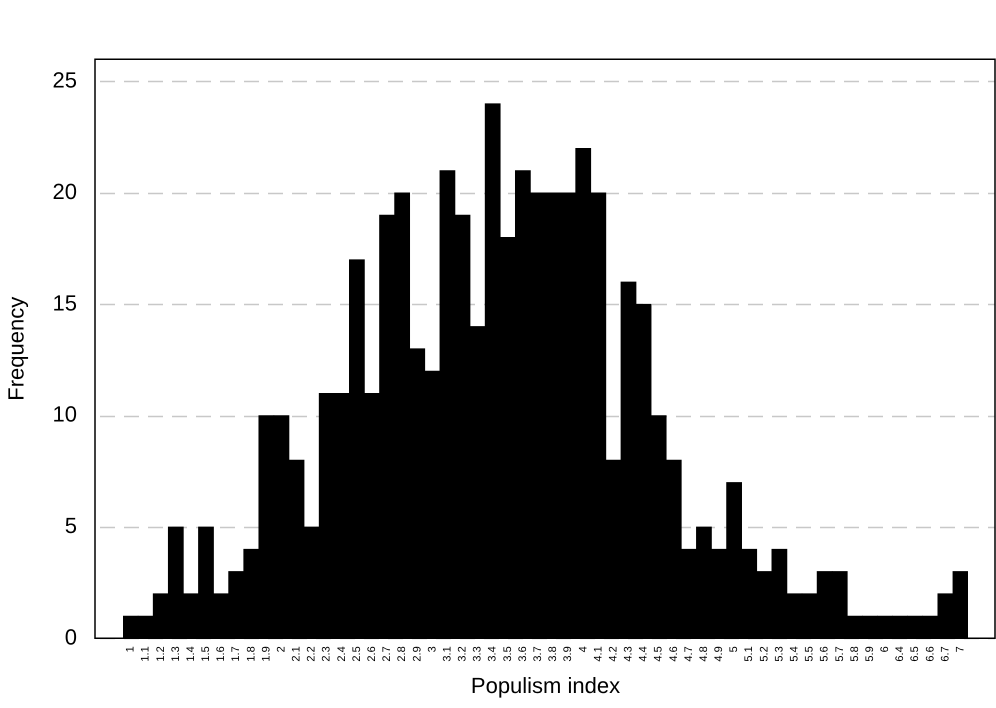 Image resolution: width=996 pixels, height=708 pixels. What do you see at coordinates (508, 654) in the screenshot?
I see `x-tick-label: 3.5` at bounding box center [508, 654].